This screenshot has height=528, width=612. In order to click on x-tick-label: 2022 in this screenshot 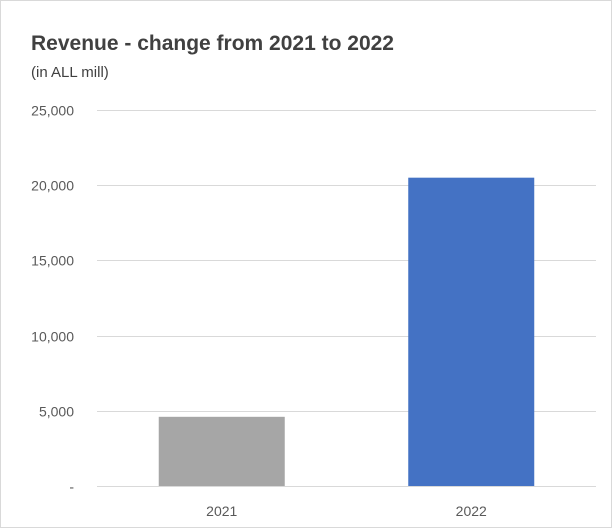, I will do `click(471, 511)`.